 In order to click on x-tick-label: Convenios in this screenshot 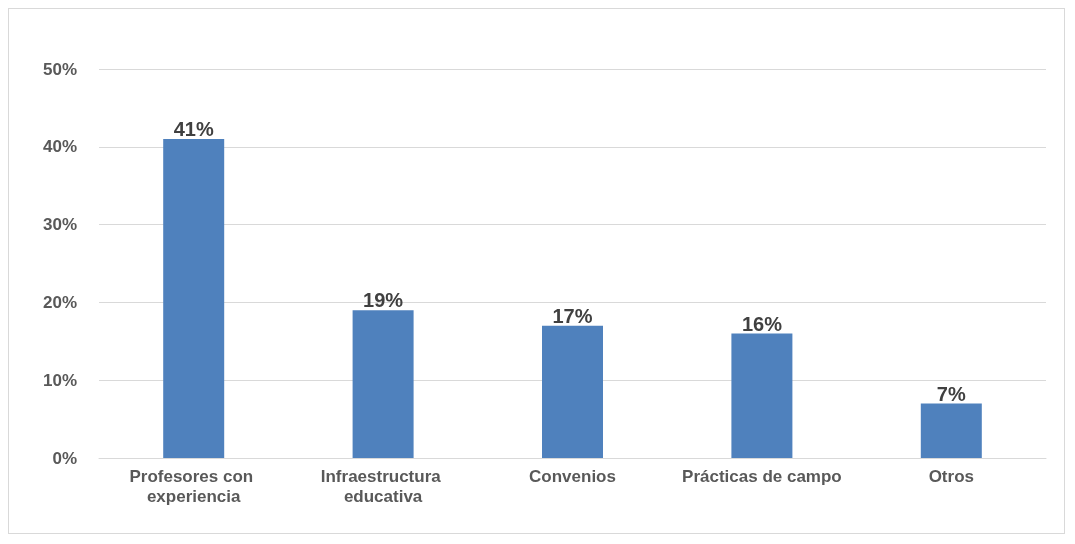, I will do `click(572, 476)`.